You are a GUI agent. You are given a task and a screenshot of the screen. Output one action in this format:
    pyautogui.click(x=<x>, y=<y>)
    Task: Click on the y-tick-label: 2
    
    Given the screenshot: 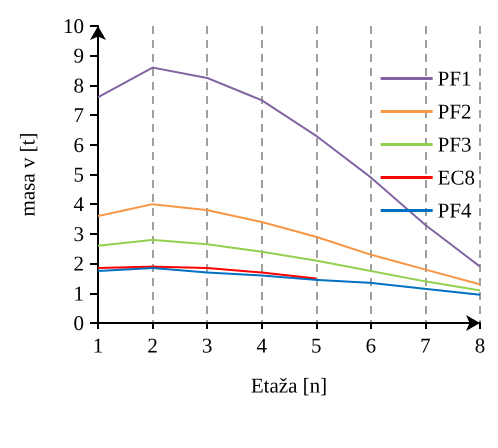 What is the action you would take?
    pyautogui.click(x=79, y=264)
    